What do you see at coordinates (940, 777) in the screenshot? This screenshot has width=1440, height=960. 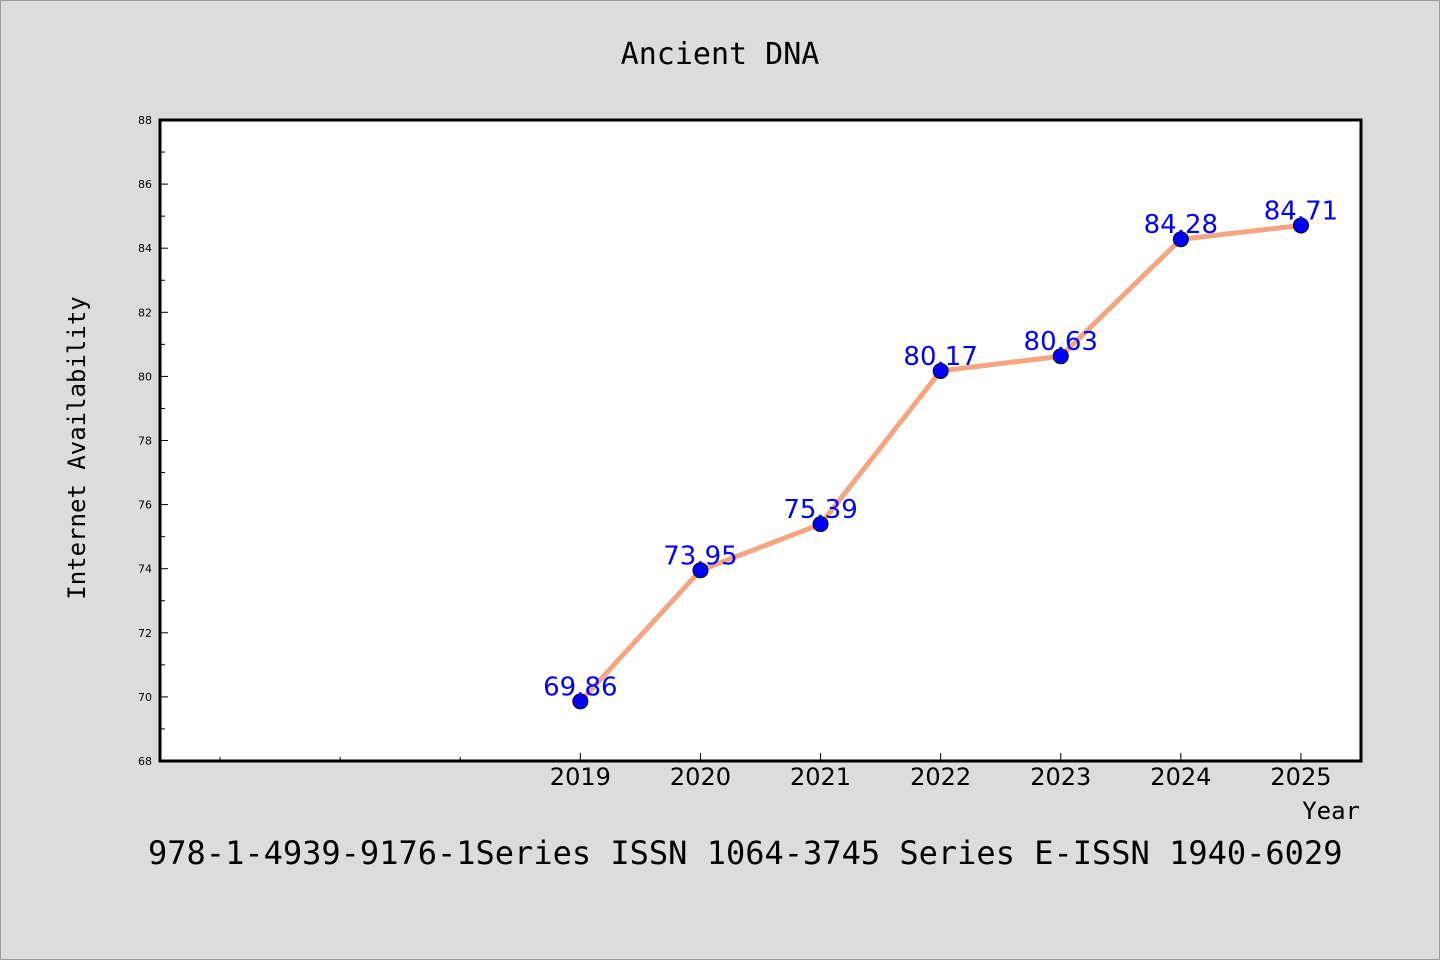 I see `x-tick-label: 2022` at bounding box center [940, 777].